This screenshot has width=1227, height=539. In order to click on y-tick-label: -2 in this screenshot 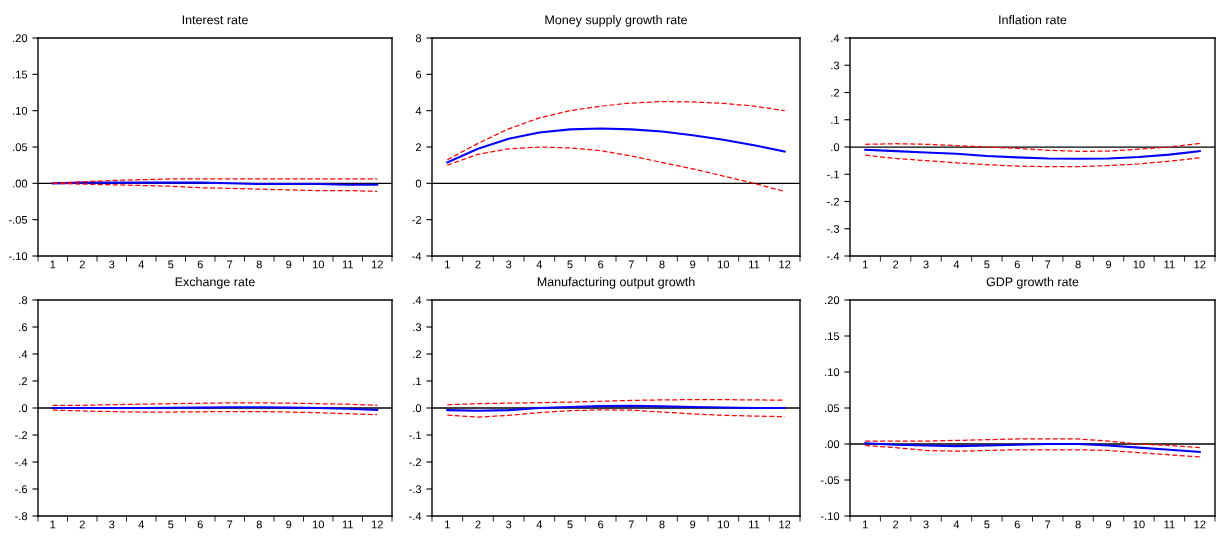, I will do `click(417, 219)`.